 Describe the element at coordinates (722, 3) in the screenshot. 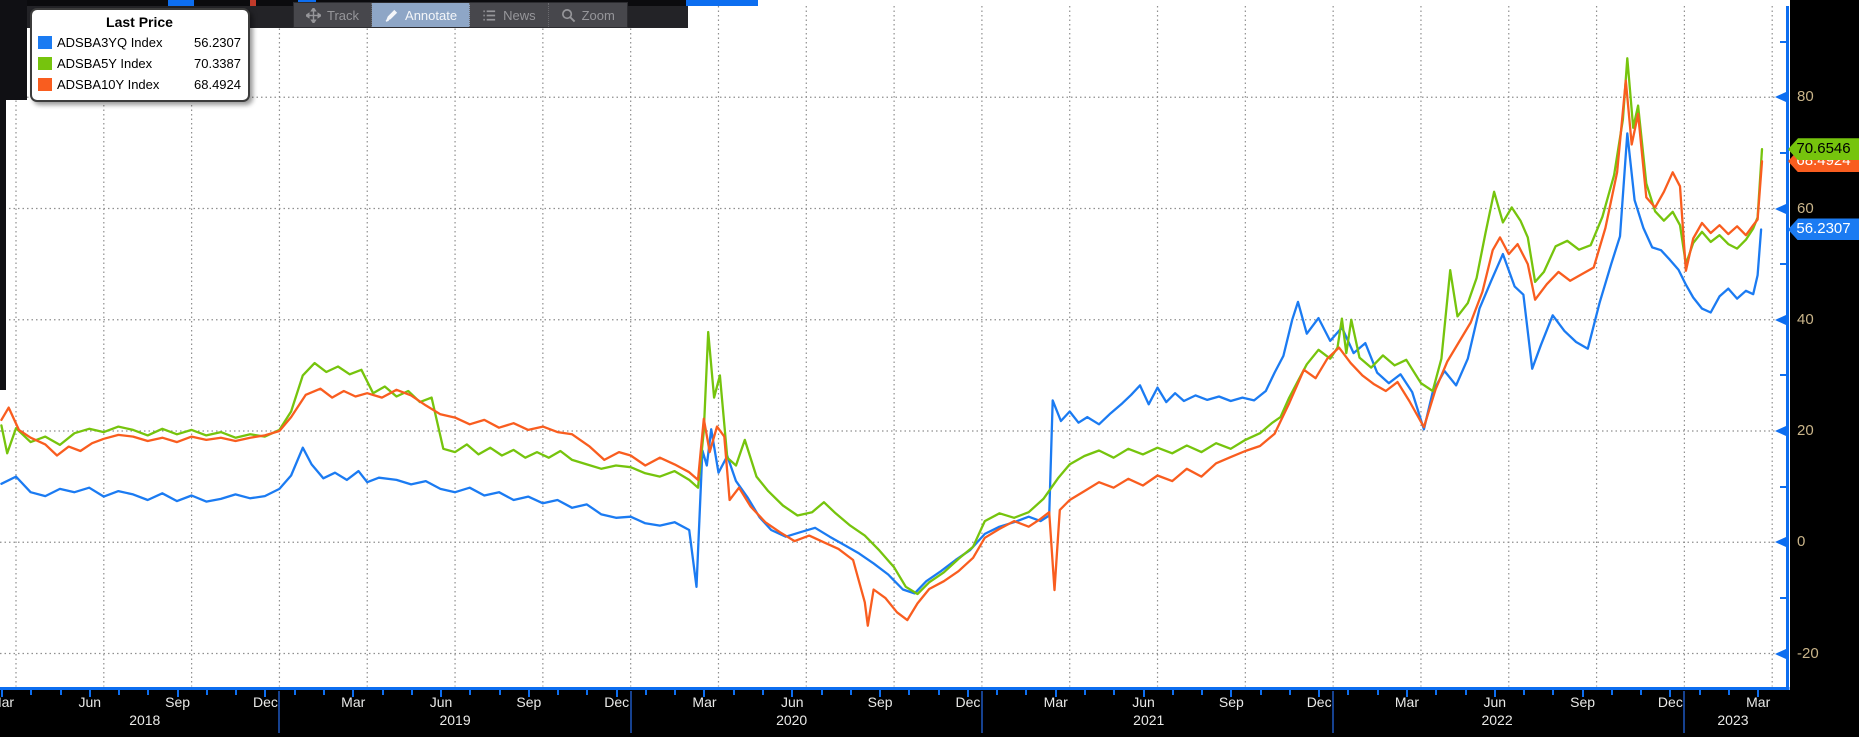

I see `panel-tab-indicator` at that location.